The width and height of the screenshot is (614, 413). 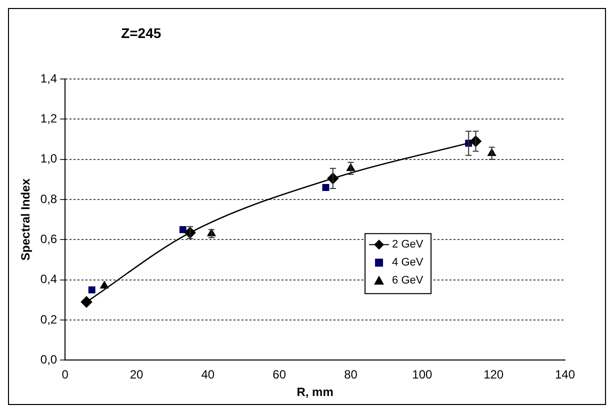 What do you see at coordinates (351, 375) in the screenshot?
I see `x-tick-label: 80` at bounding box center [351, 375].